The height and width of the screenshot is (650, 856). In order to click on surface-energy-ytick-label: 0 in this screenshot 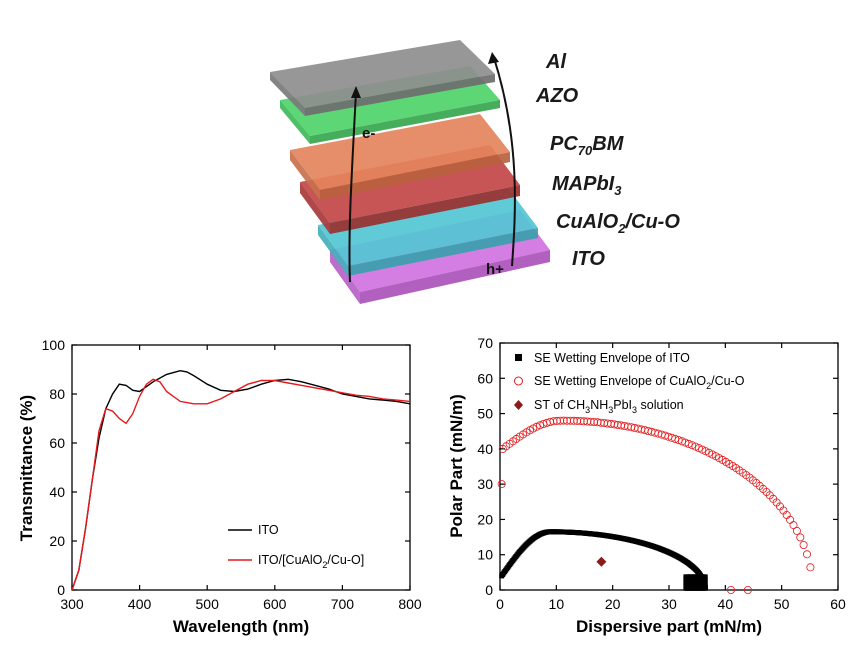, I will do `click(489, 590)`.